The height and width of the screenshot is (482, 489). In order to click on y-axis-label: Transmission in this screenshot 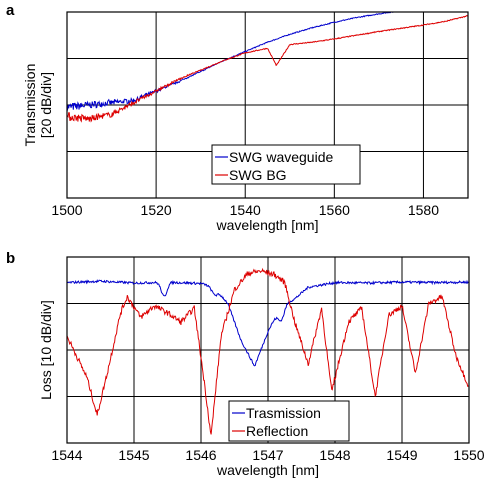, I will do `click(30, 105)`.